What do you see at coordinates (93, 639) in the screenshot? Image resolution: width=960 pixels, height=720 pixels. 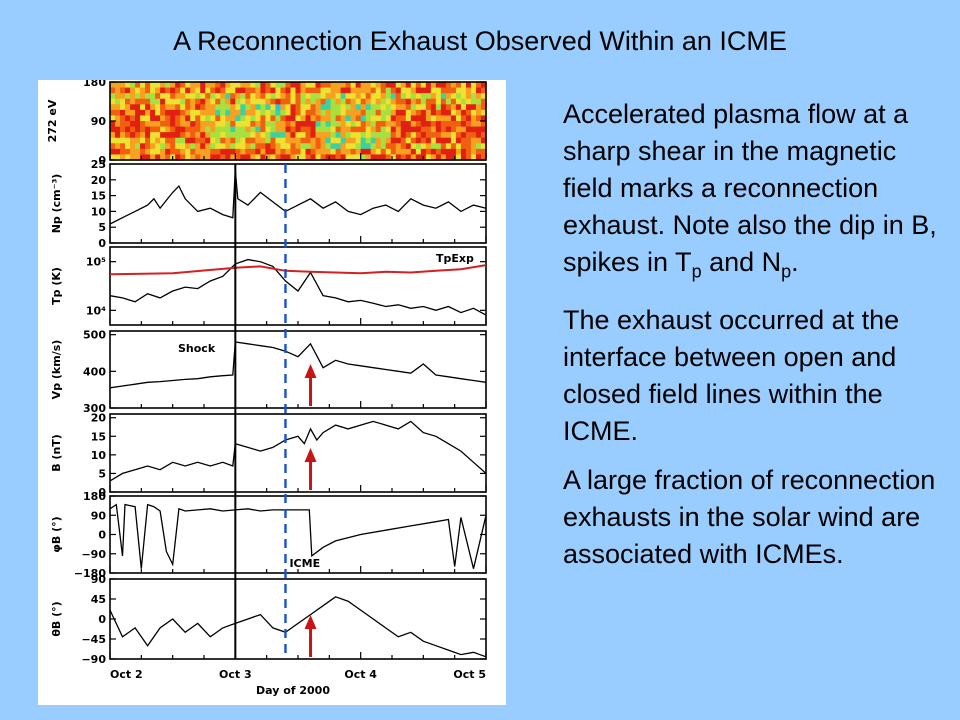 I see `y-tick-label: −45` at bounding box center [93, 639].